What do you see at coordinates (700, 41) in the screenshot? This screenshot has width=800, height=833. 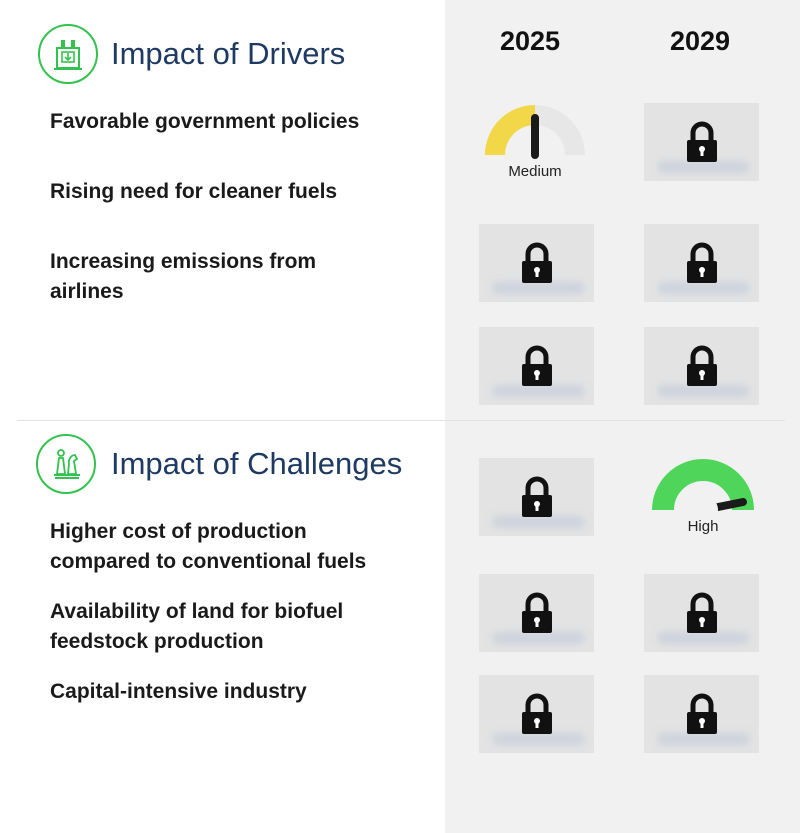 I see `year-column-2029: 2029` at bounding box center [700, 41].